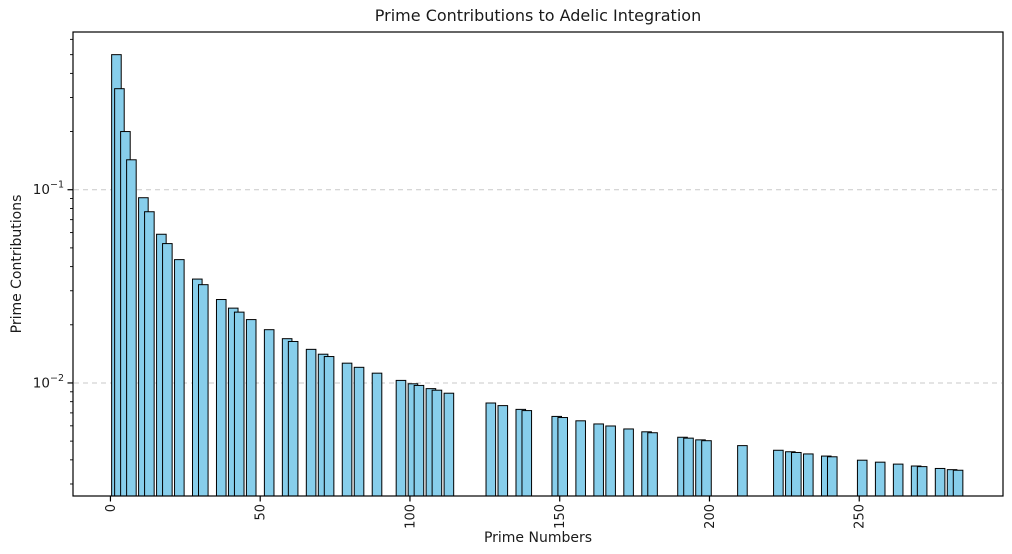 This screenshot has width=1012, height=554. I want to click on x-axis-label: Prime Numbers, so click(538, 538).